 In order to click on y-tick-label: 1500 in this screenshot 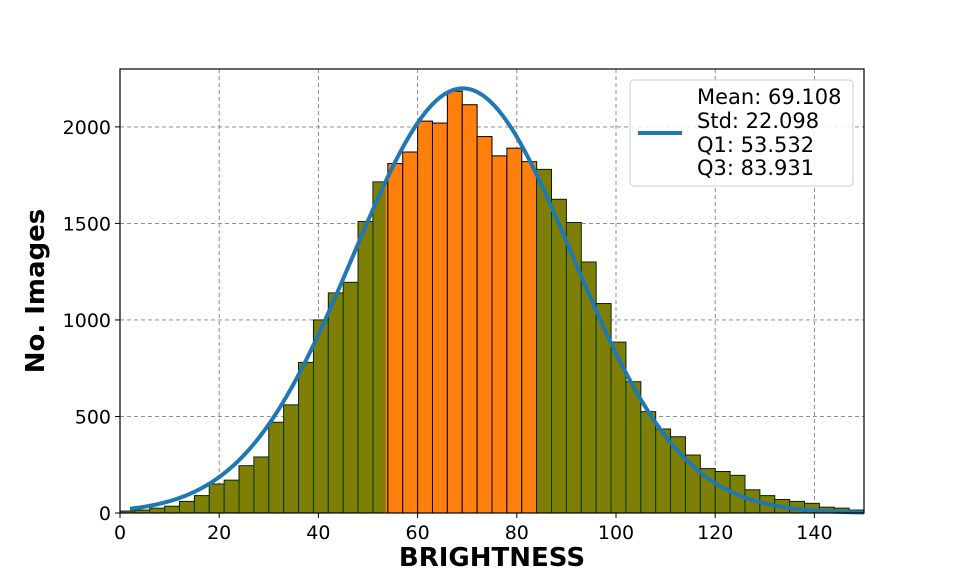, I will do `click(87, 224)`.